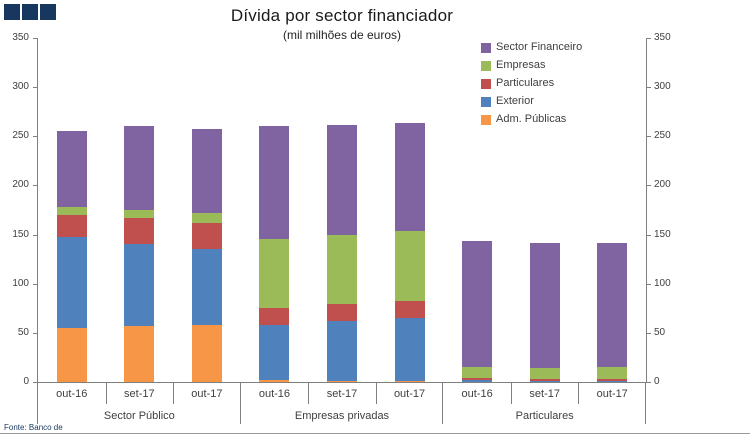  I want to click on y-axis-label-right: 300, so click(662, 86).